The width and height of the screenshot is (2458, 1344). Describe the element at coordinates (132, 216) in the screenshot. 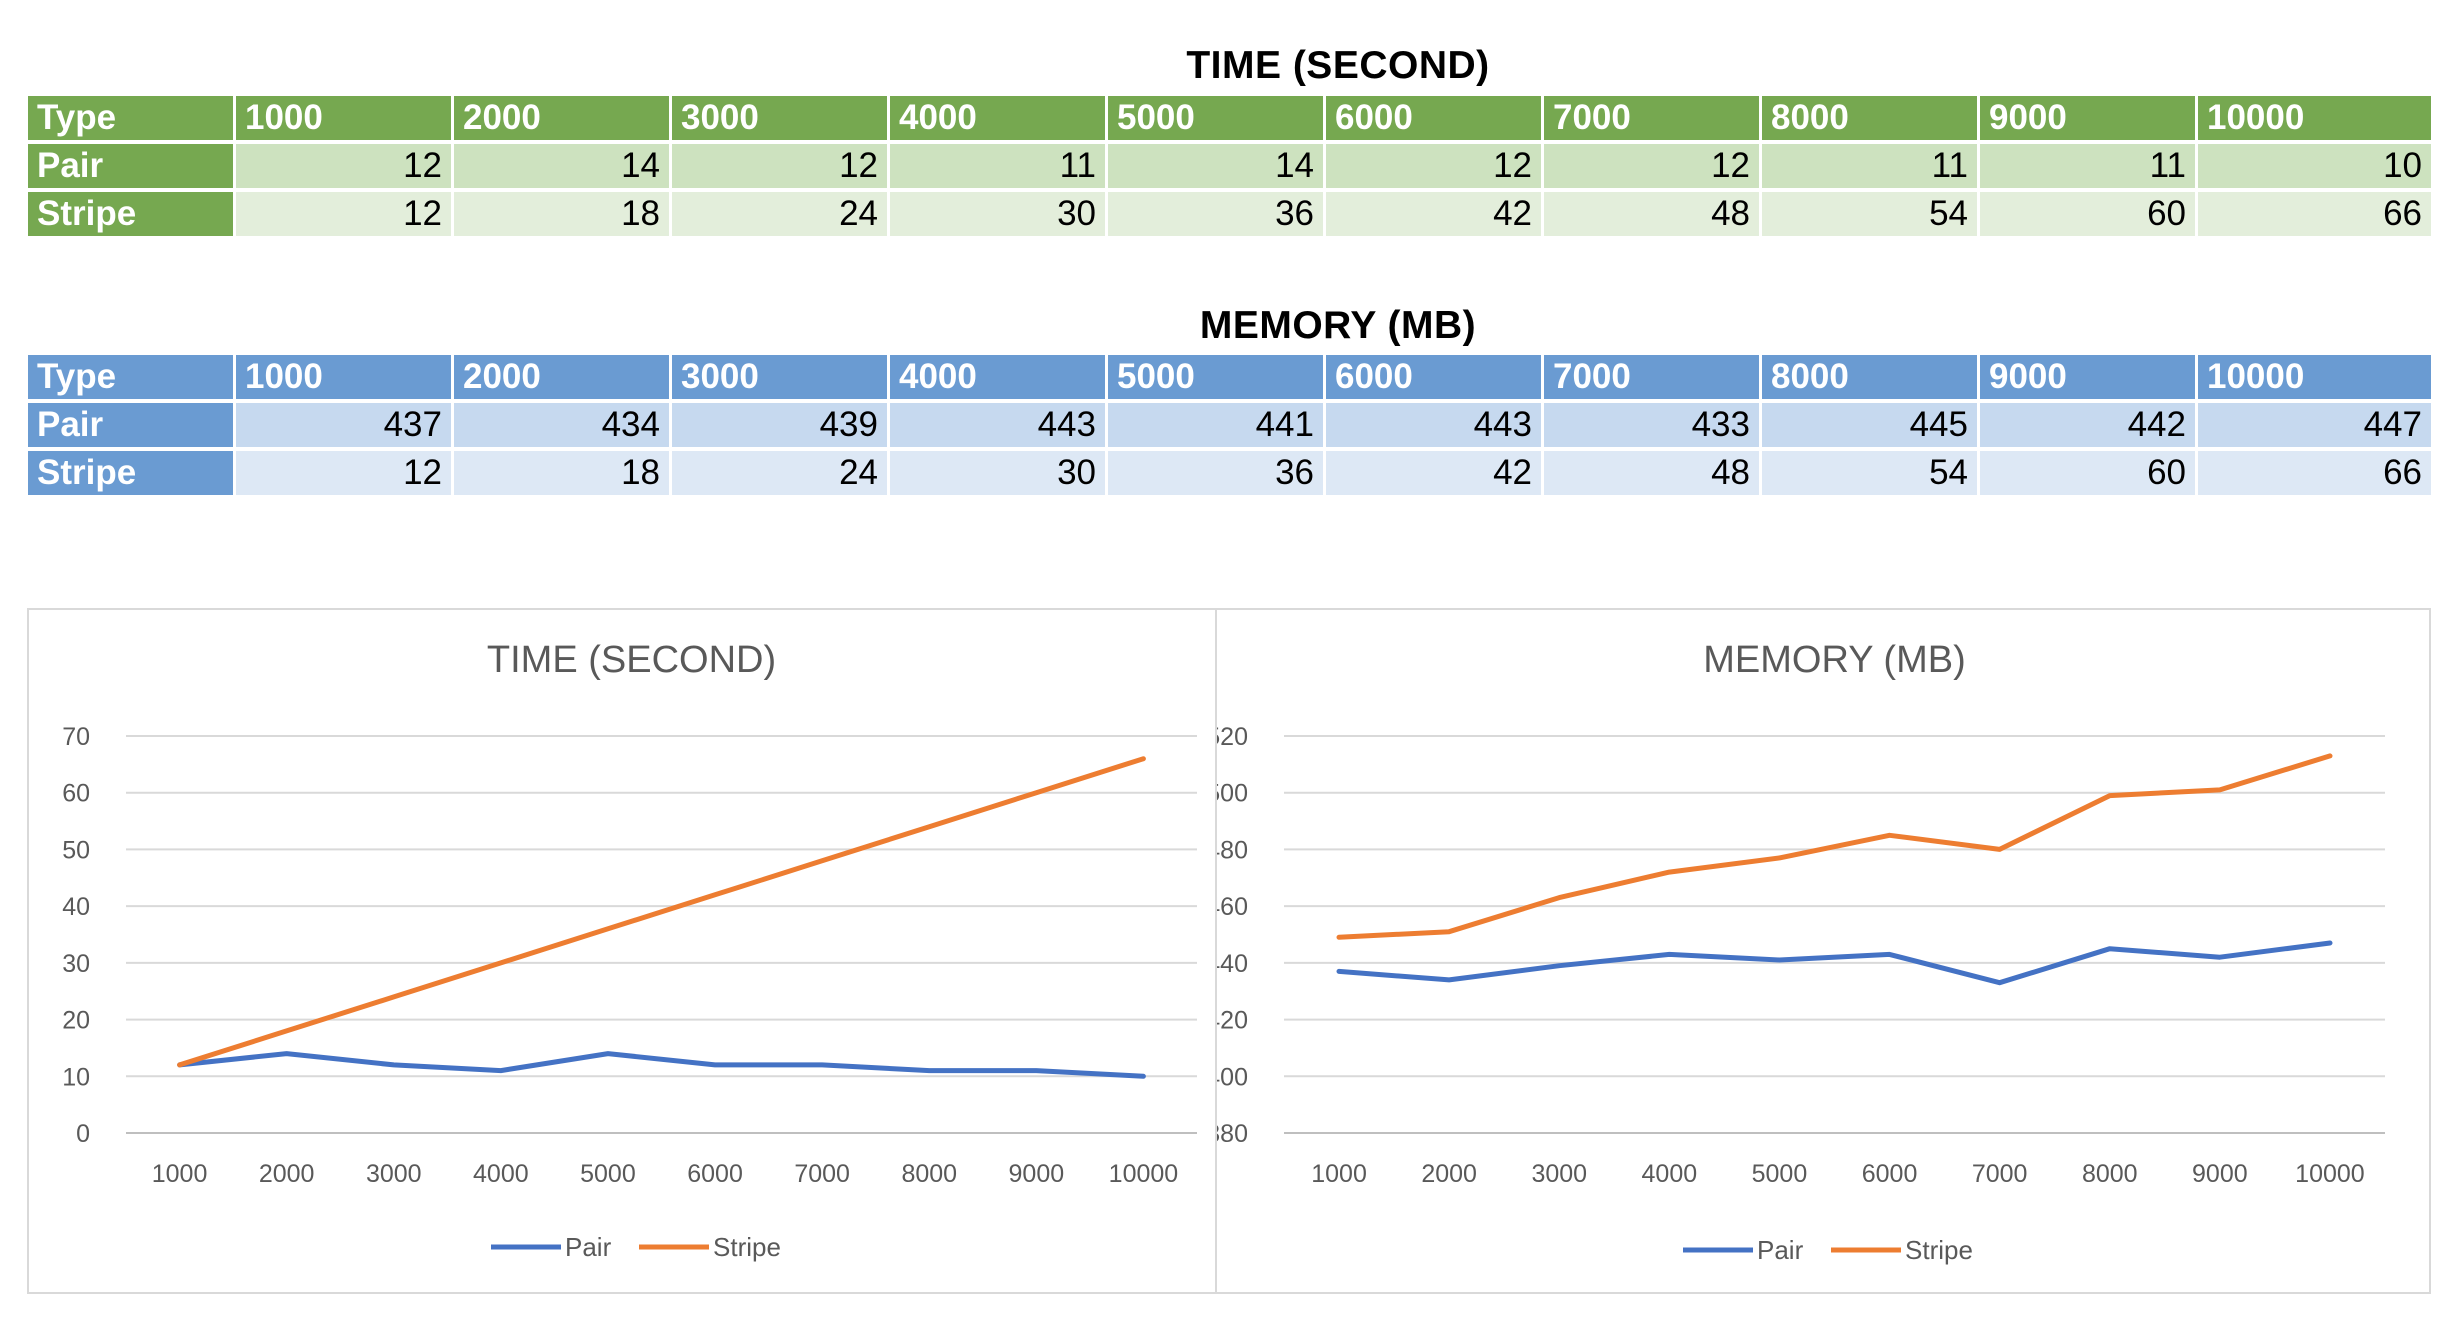

I see `row-label: Stripe` at that location.